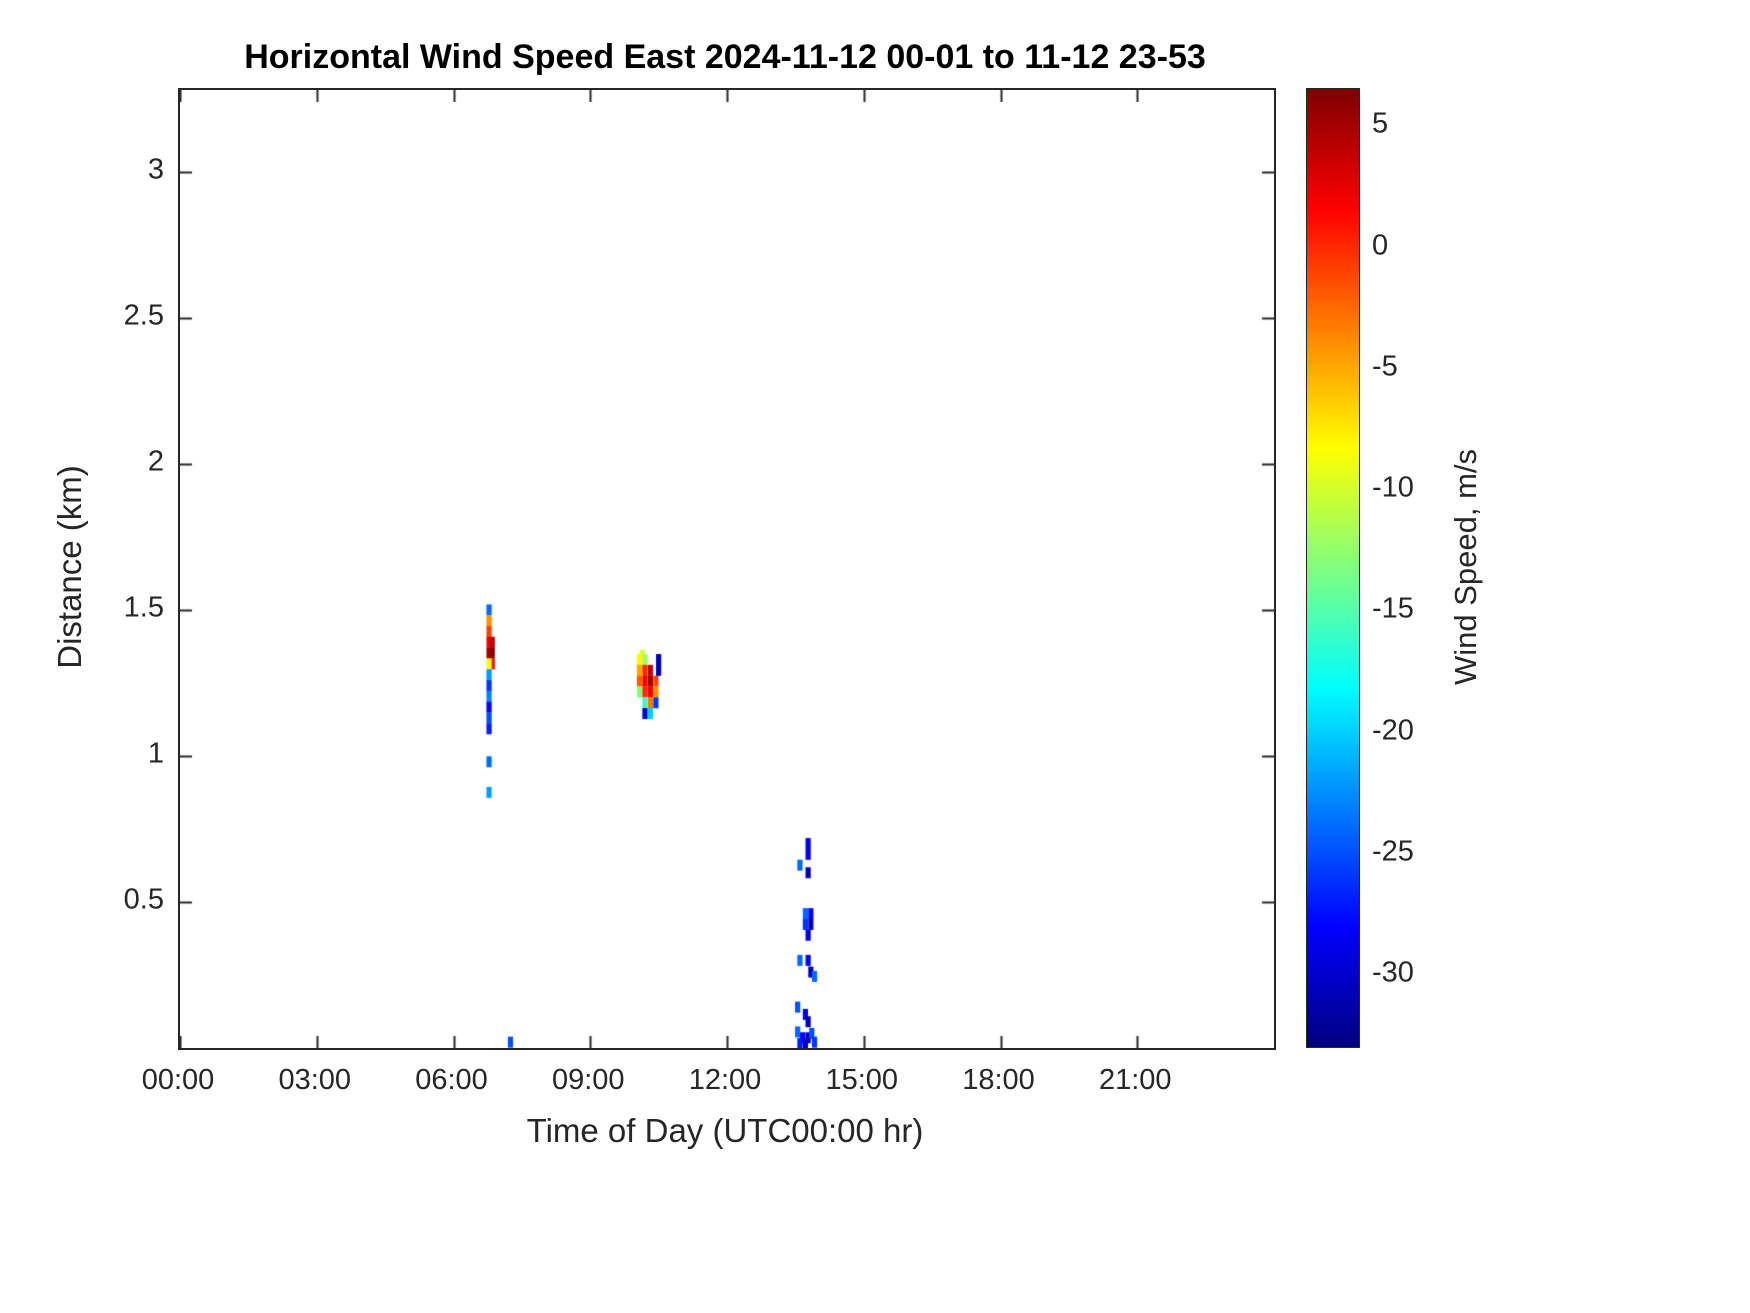  I want to click on x-tick-label: 18:00, so click(998, 1080).